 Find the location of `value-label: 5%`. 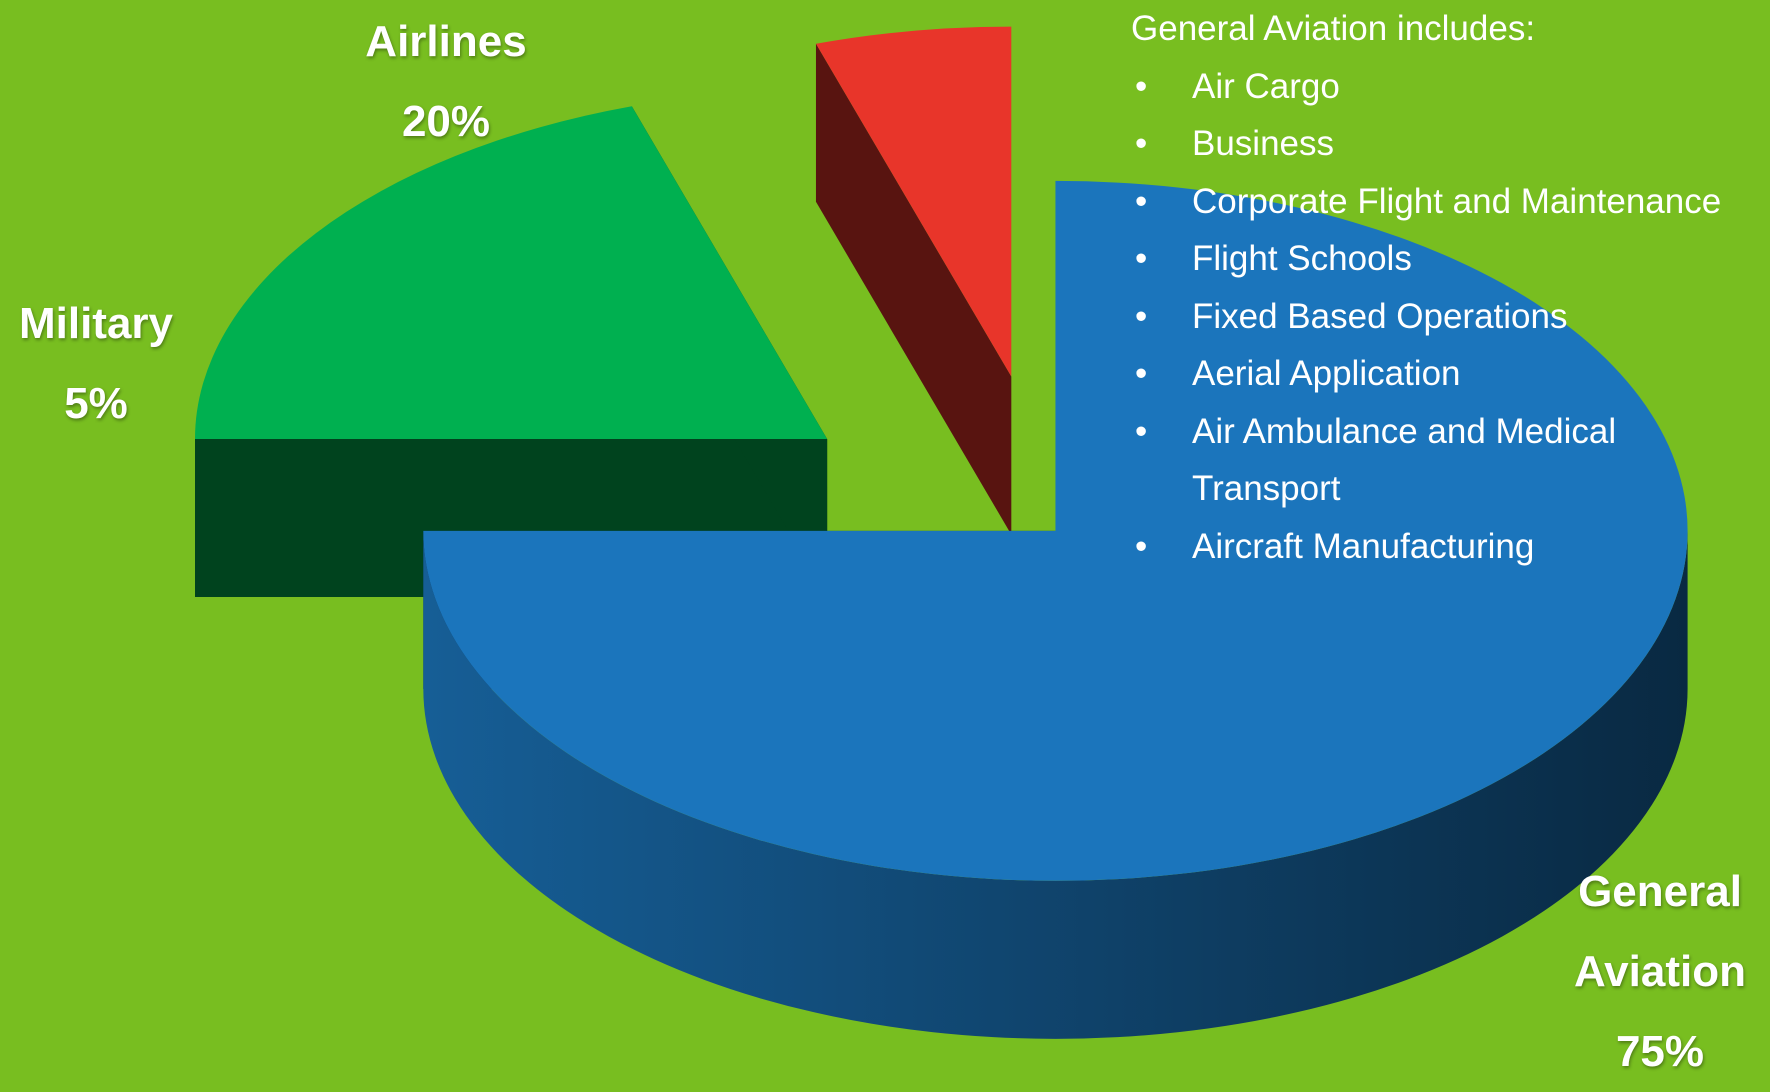

value-label: 5% is located at coordinates (96, 403).